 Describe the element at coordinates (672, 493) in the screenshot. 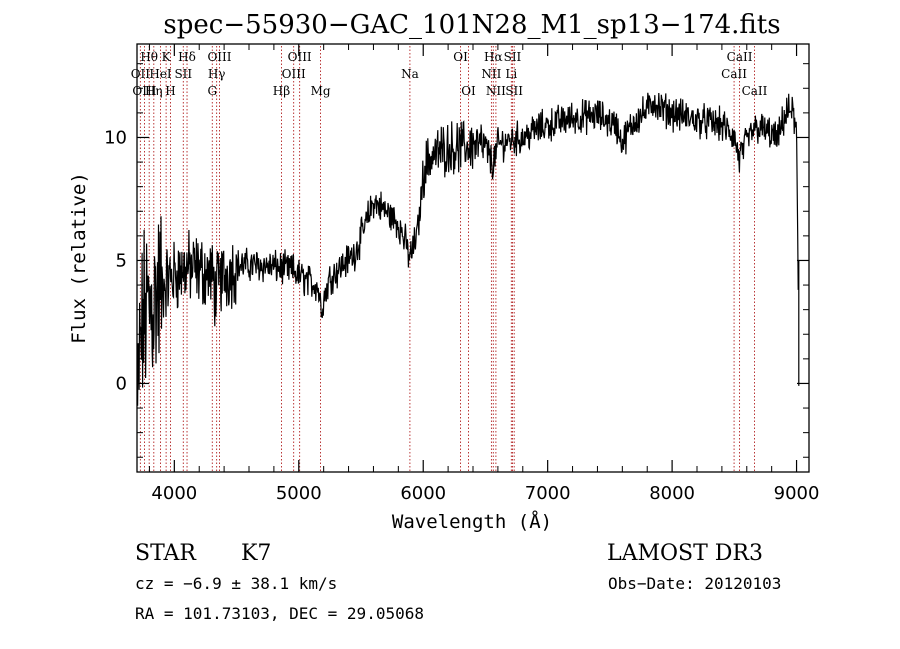

I see `x-tick-label: 8000` at that location.